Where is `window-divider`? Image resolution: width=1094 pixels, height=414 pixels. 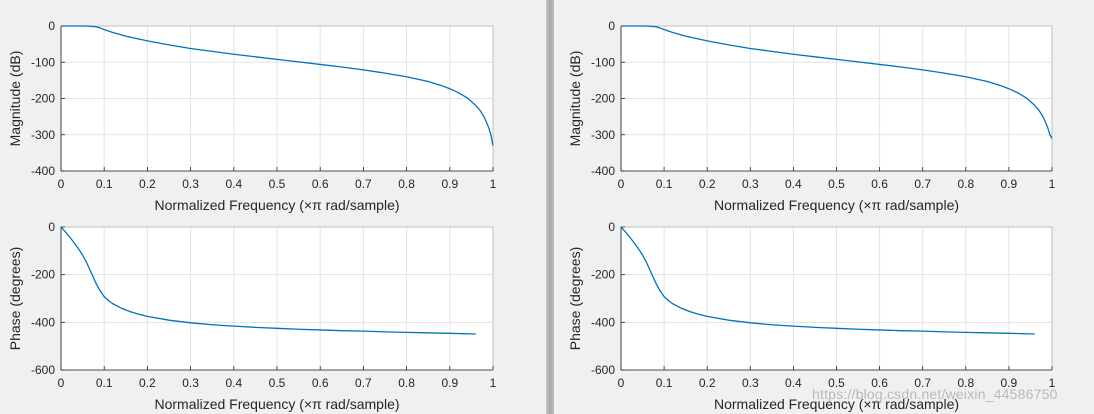
window-divider is located at coordinates (550, 207).